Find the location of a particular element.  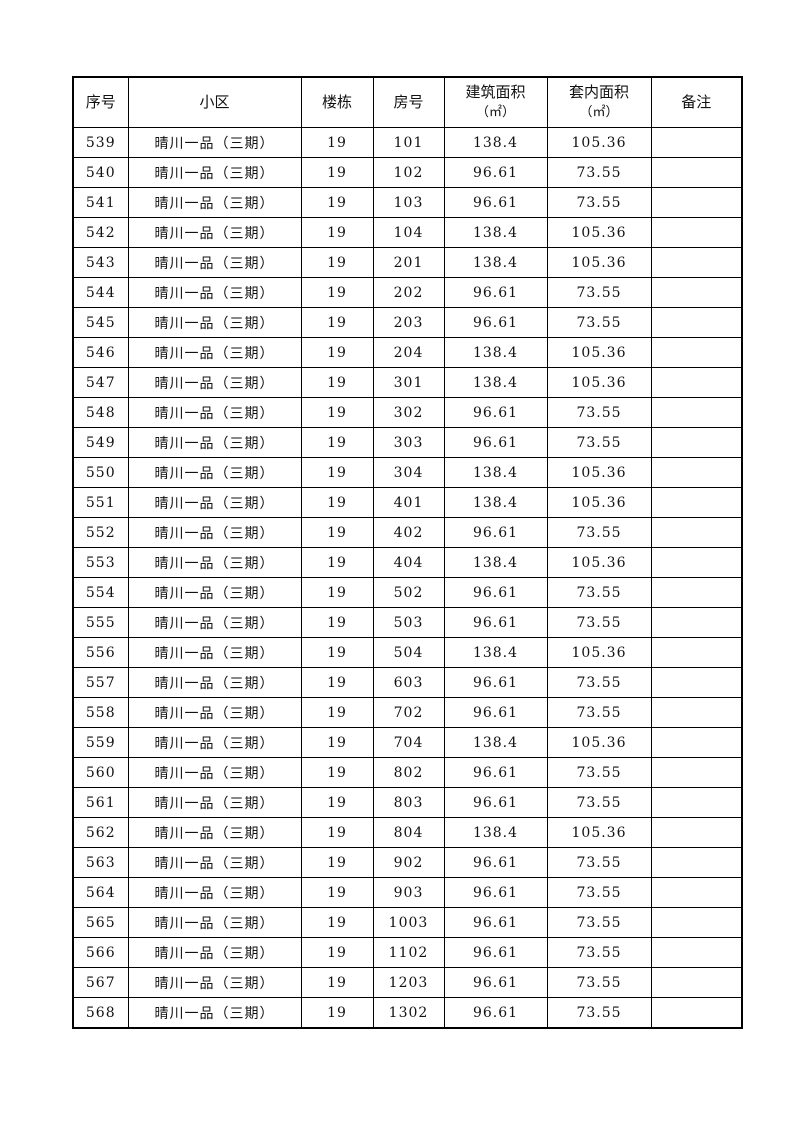

cell-room: 202 is located at coordinates (408, 292).